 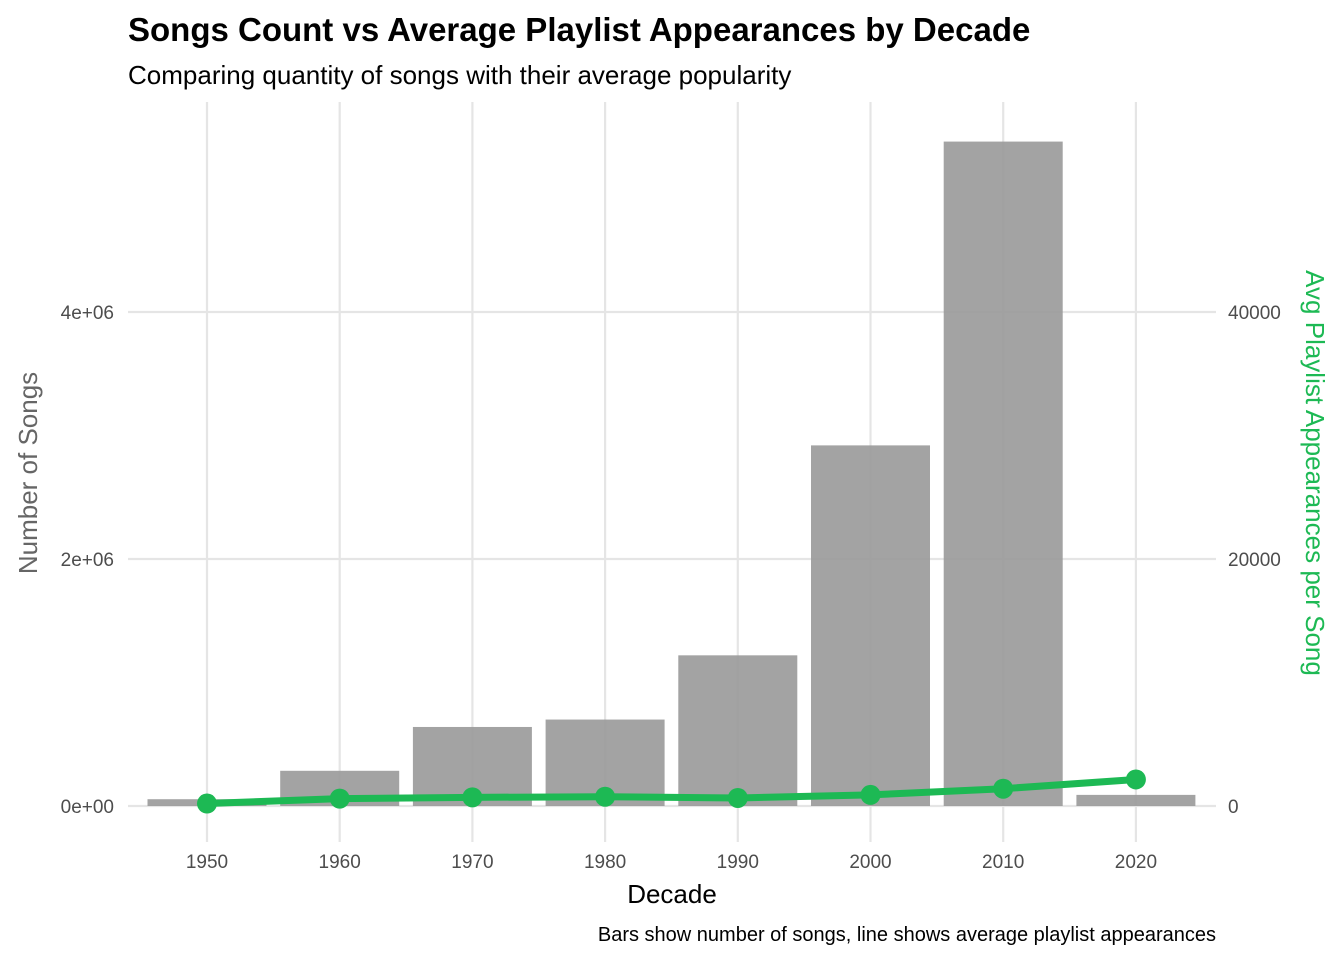 I want to click on line-point-2020, so click(x=1135, y=779).